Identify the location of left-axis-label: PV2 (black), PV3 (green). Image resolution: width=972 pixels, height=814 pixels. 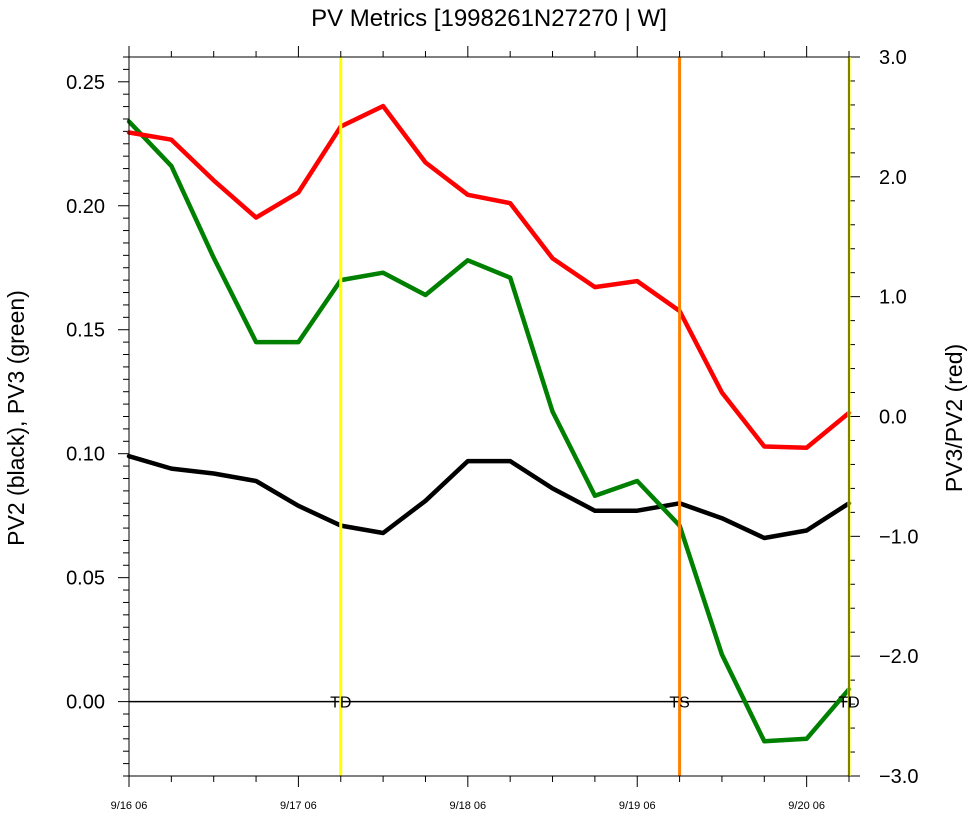
(16, 418).